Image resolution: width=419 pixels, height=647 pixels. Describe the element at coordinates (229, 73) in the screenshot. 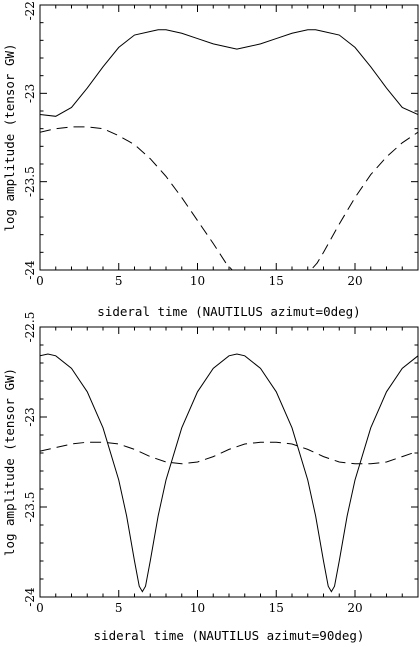

I see `solid-series-line` at that location.